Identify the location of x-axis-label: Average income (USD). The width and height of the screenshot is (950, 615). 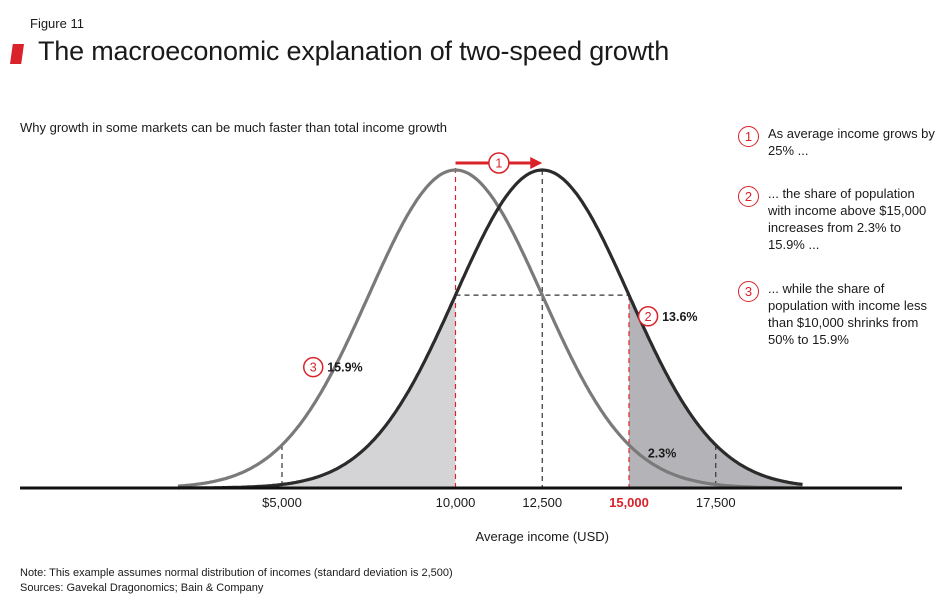
(542, 536).